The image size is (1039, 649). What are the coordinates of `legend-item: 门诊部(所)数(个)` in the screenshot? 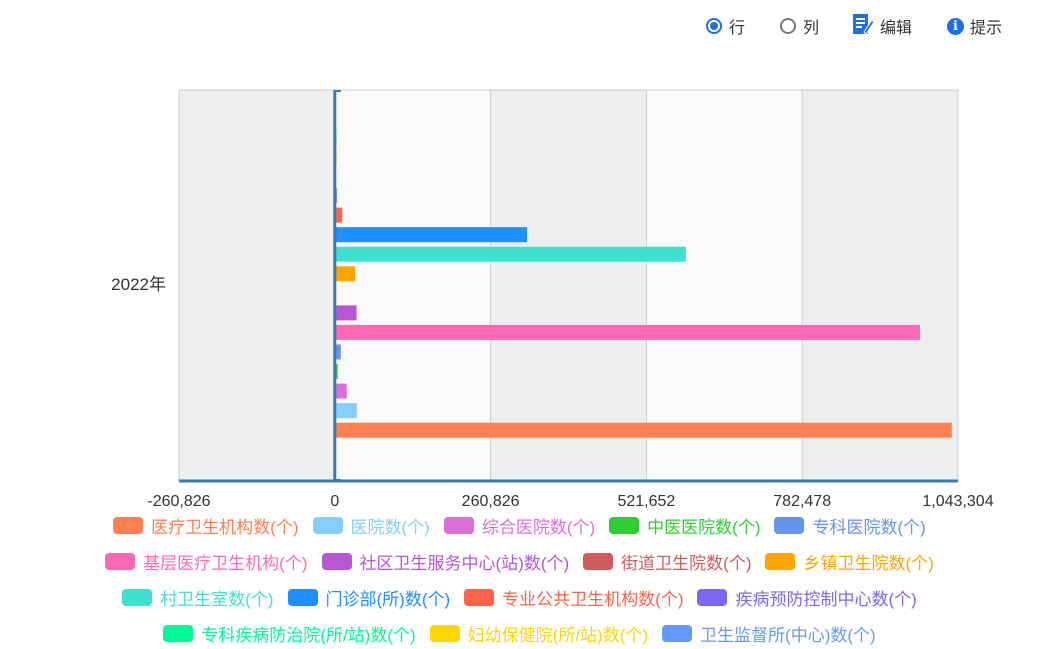 It's located at (369, 597).